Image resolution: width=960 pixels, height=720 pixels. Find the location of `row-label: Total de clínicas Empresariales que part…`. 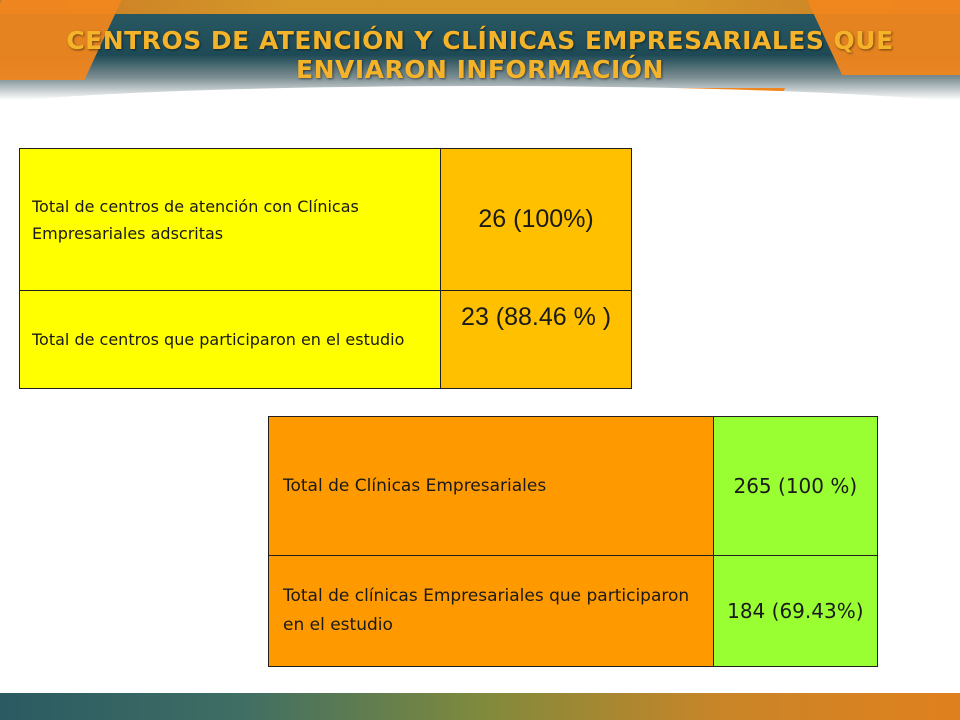

row-label: Total de clínicas Empresariales que part… is located at coordinates (491, 611).